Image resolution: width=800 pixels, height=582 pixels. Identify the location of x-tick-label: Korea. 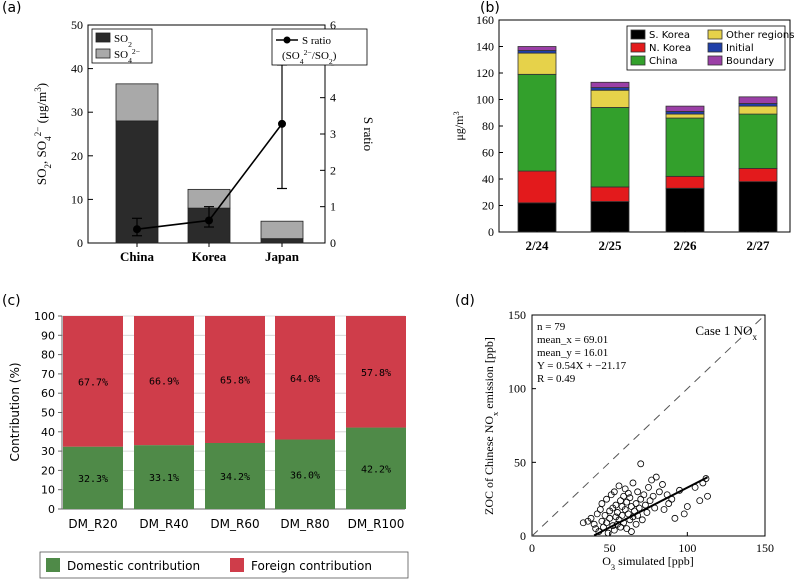
(209, 256).